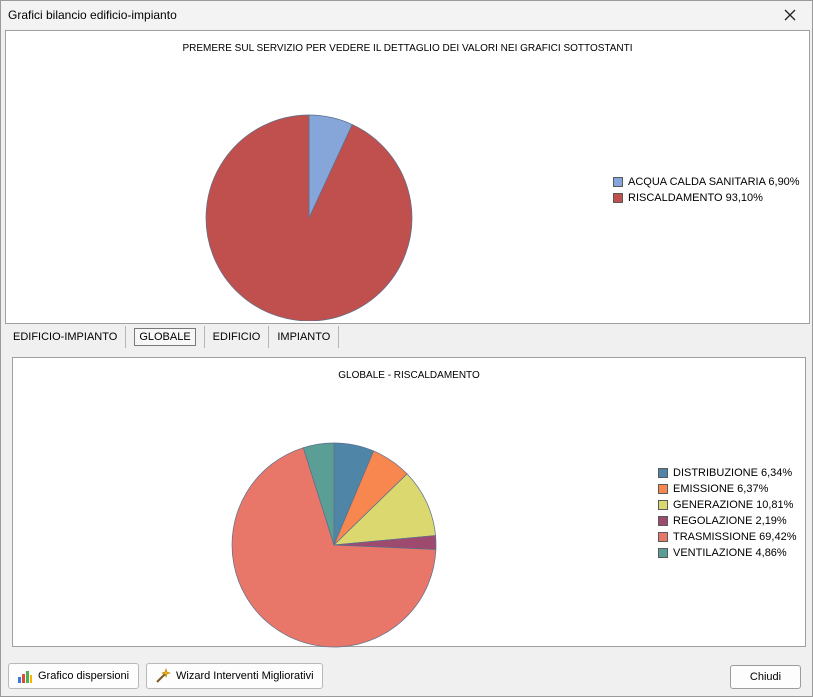 Image resolution: width=813 pixels, height=697 pixels. Describe the element at coordinates (406, 15) in the screenshot. I see `title-bar: Grafici bilancio edificio-impianto` at that location.